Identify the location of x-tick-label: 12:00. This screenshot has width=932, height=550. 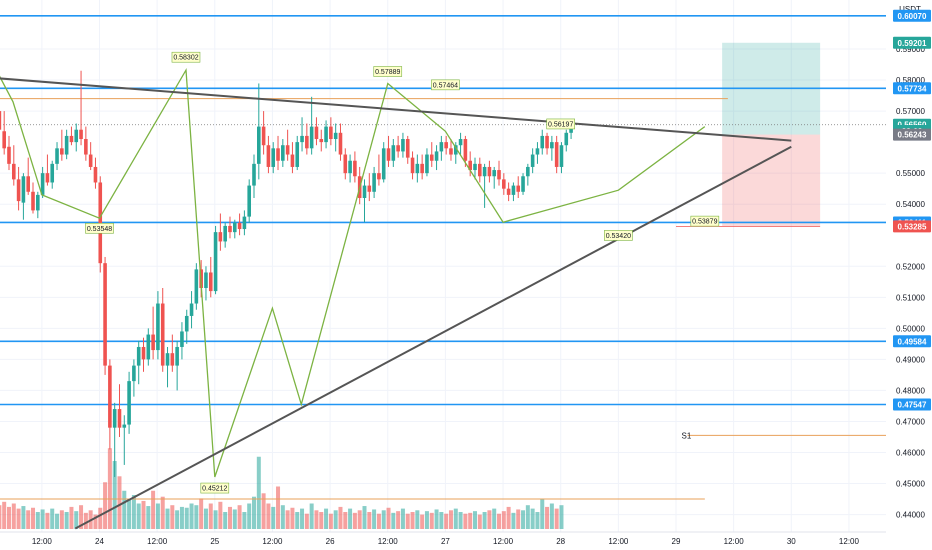
(734, 541).